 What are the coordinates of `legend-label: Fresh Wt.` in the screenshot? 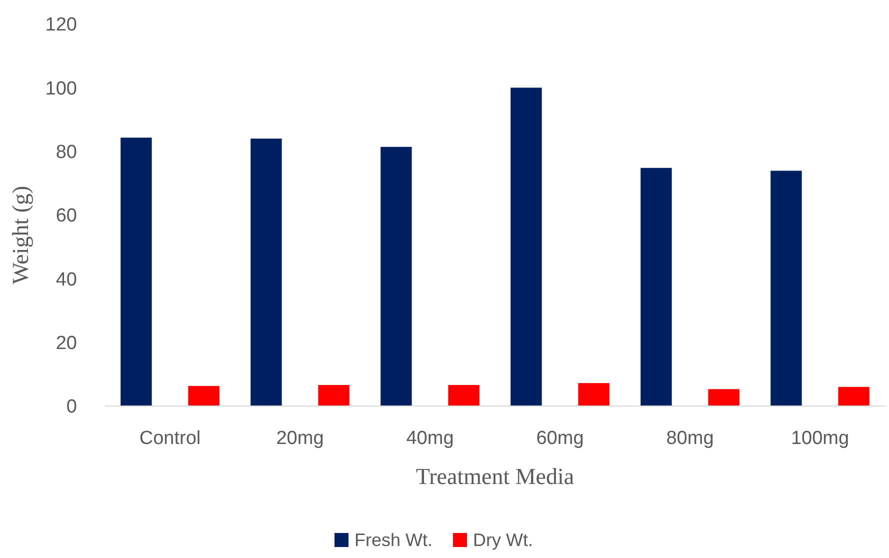 It's located at (393, 540).